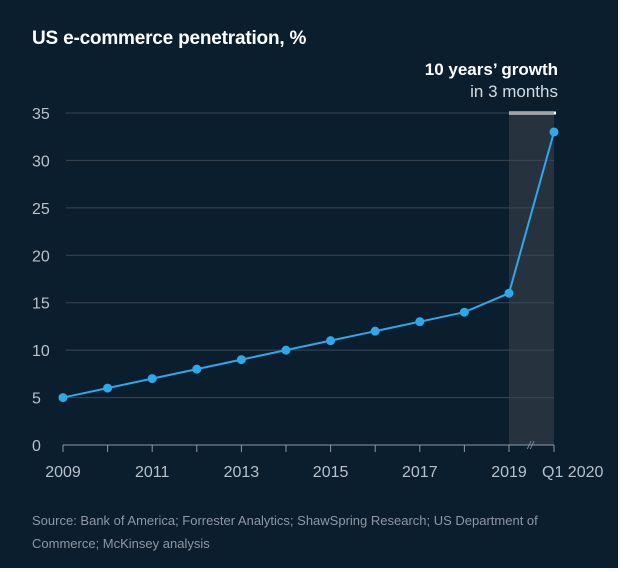 The image size is (623, 572). I want to click on annotation-subtitle: in 3 months, so click(514, 91).